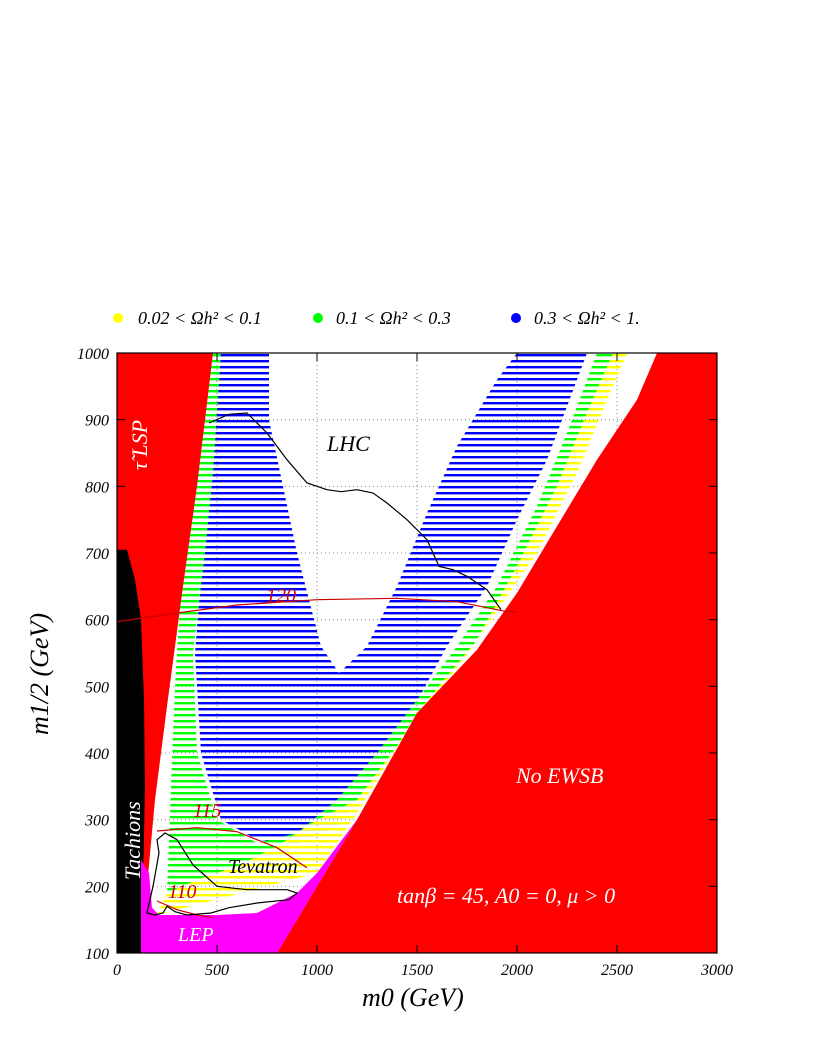  I want to click on label-tachyons: Tachions, so click(132, 840).